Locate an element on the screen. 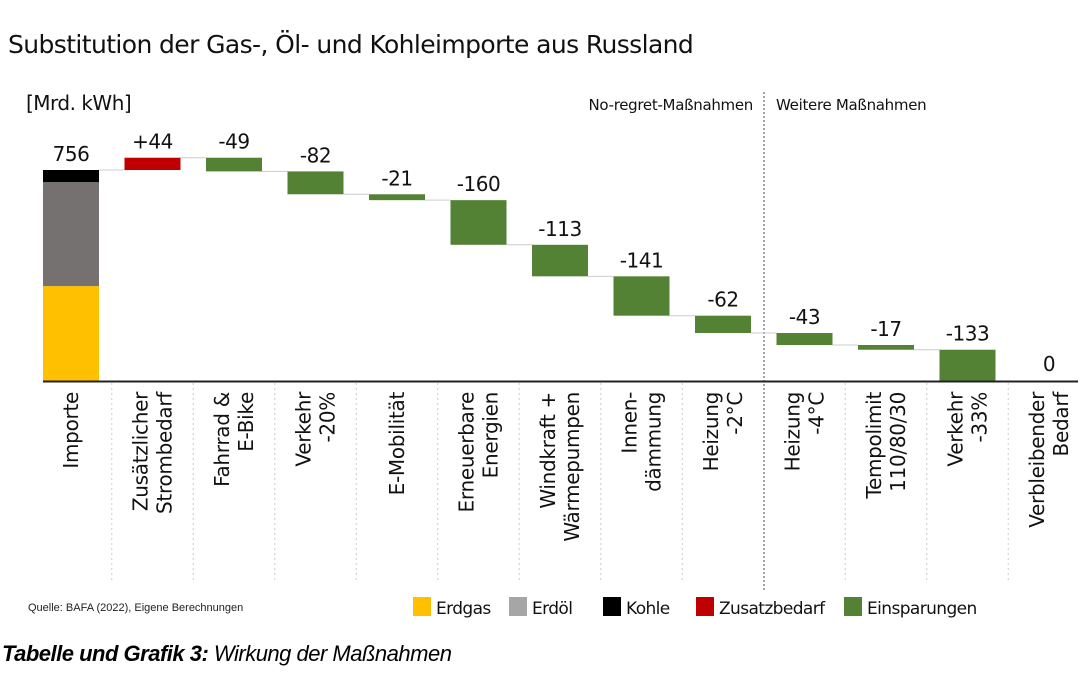 The image size is (1083, 673). bar-segment-kohle is located at coordinates (71, 176).